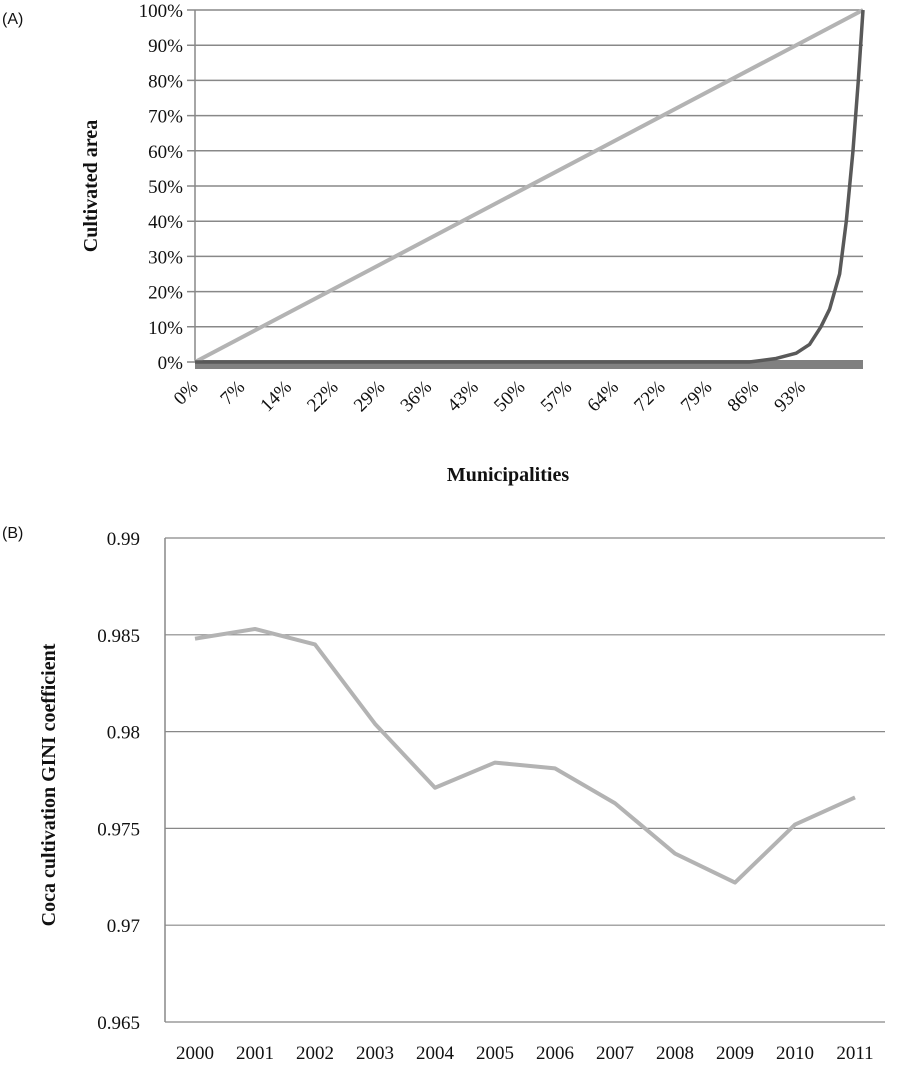 The width and height of the screenshot is (900, 1066). Describe the element at coordinates (195, 1053) in the screenshot. I see `x-tick-label: 2000` at that location.